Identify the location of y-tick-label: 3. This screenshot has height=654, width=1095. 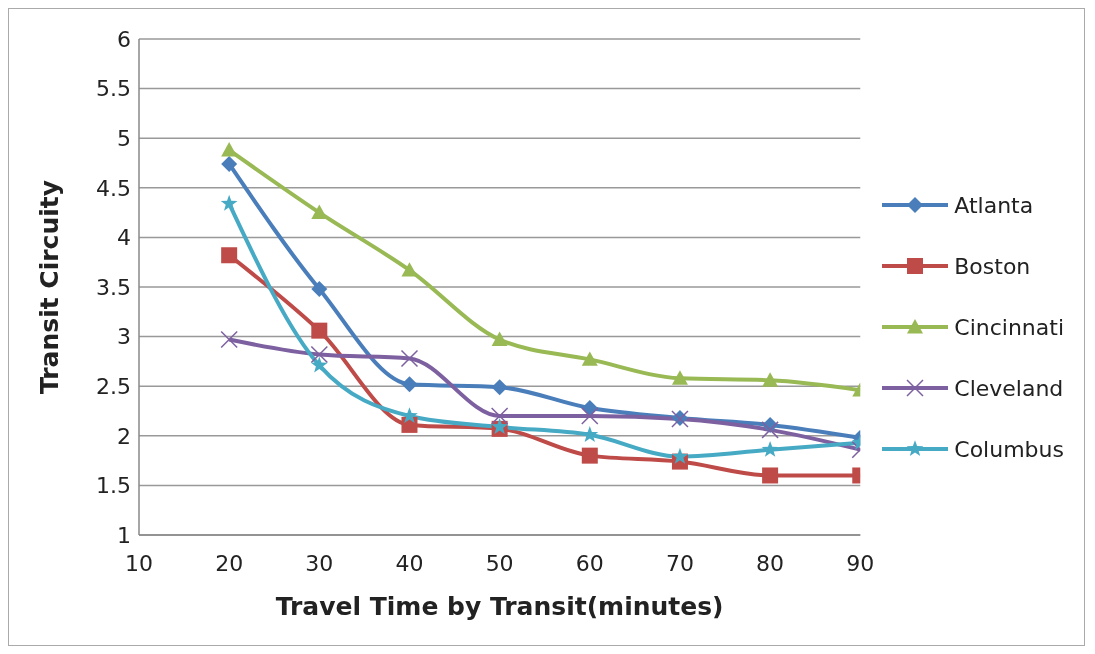
(124, 337).